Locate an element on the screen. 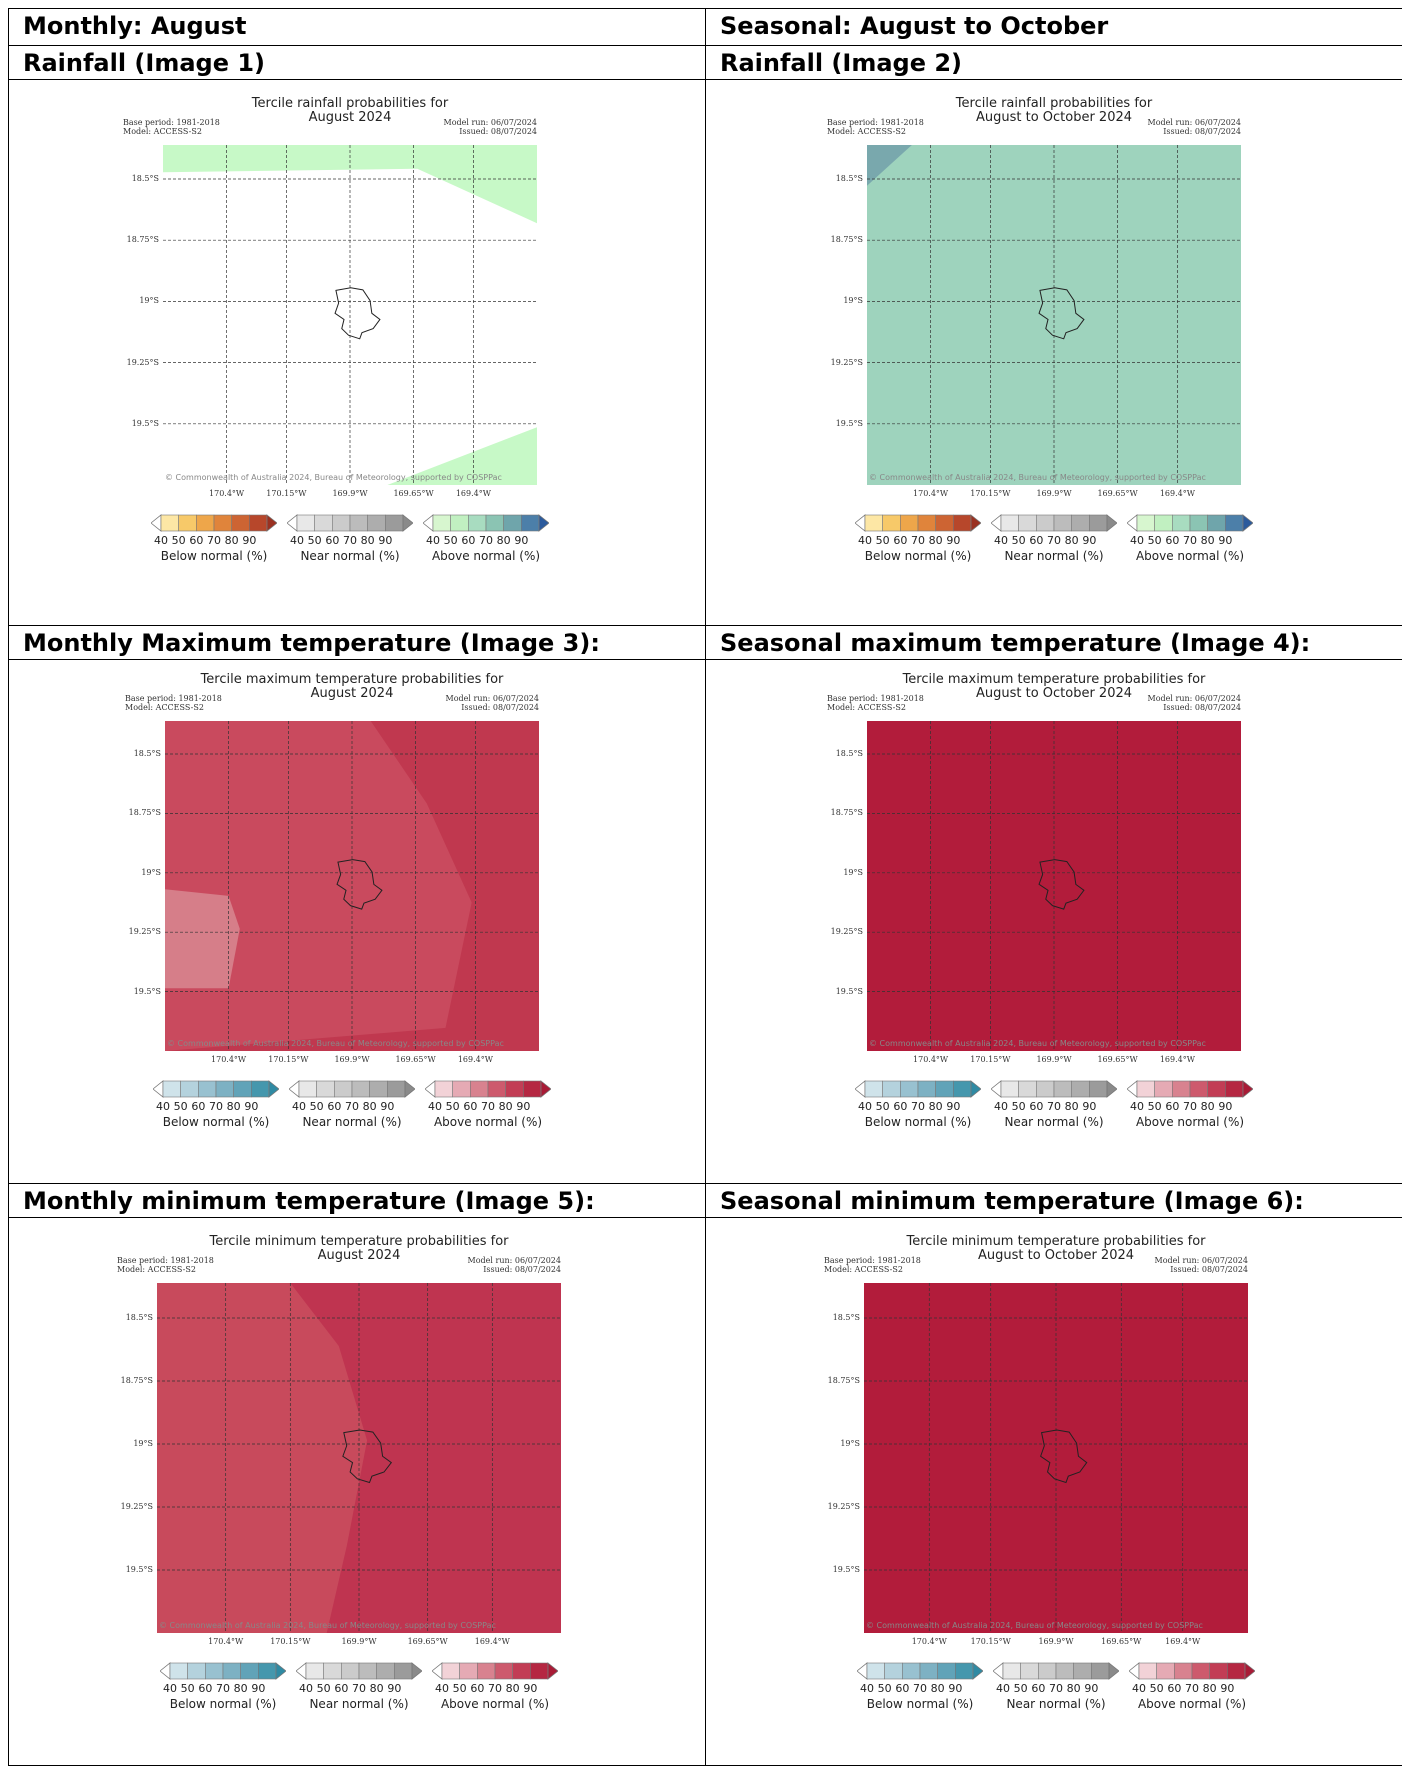  map-title-line1: Tercile rainfall probabilities for is located at coordinates (350, 103).